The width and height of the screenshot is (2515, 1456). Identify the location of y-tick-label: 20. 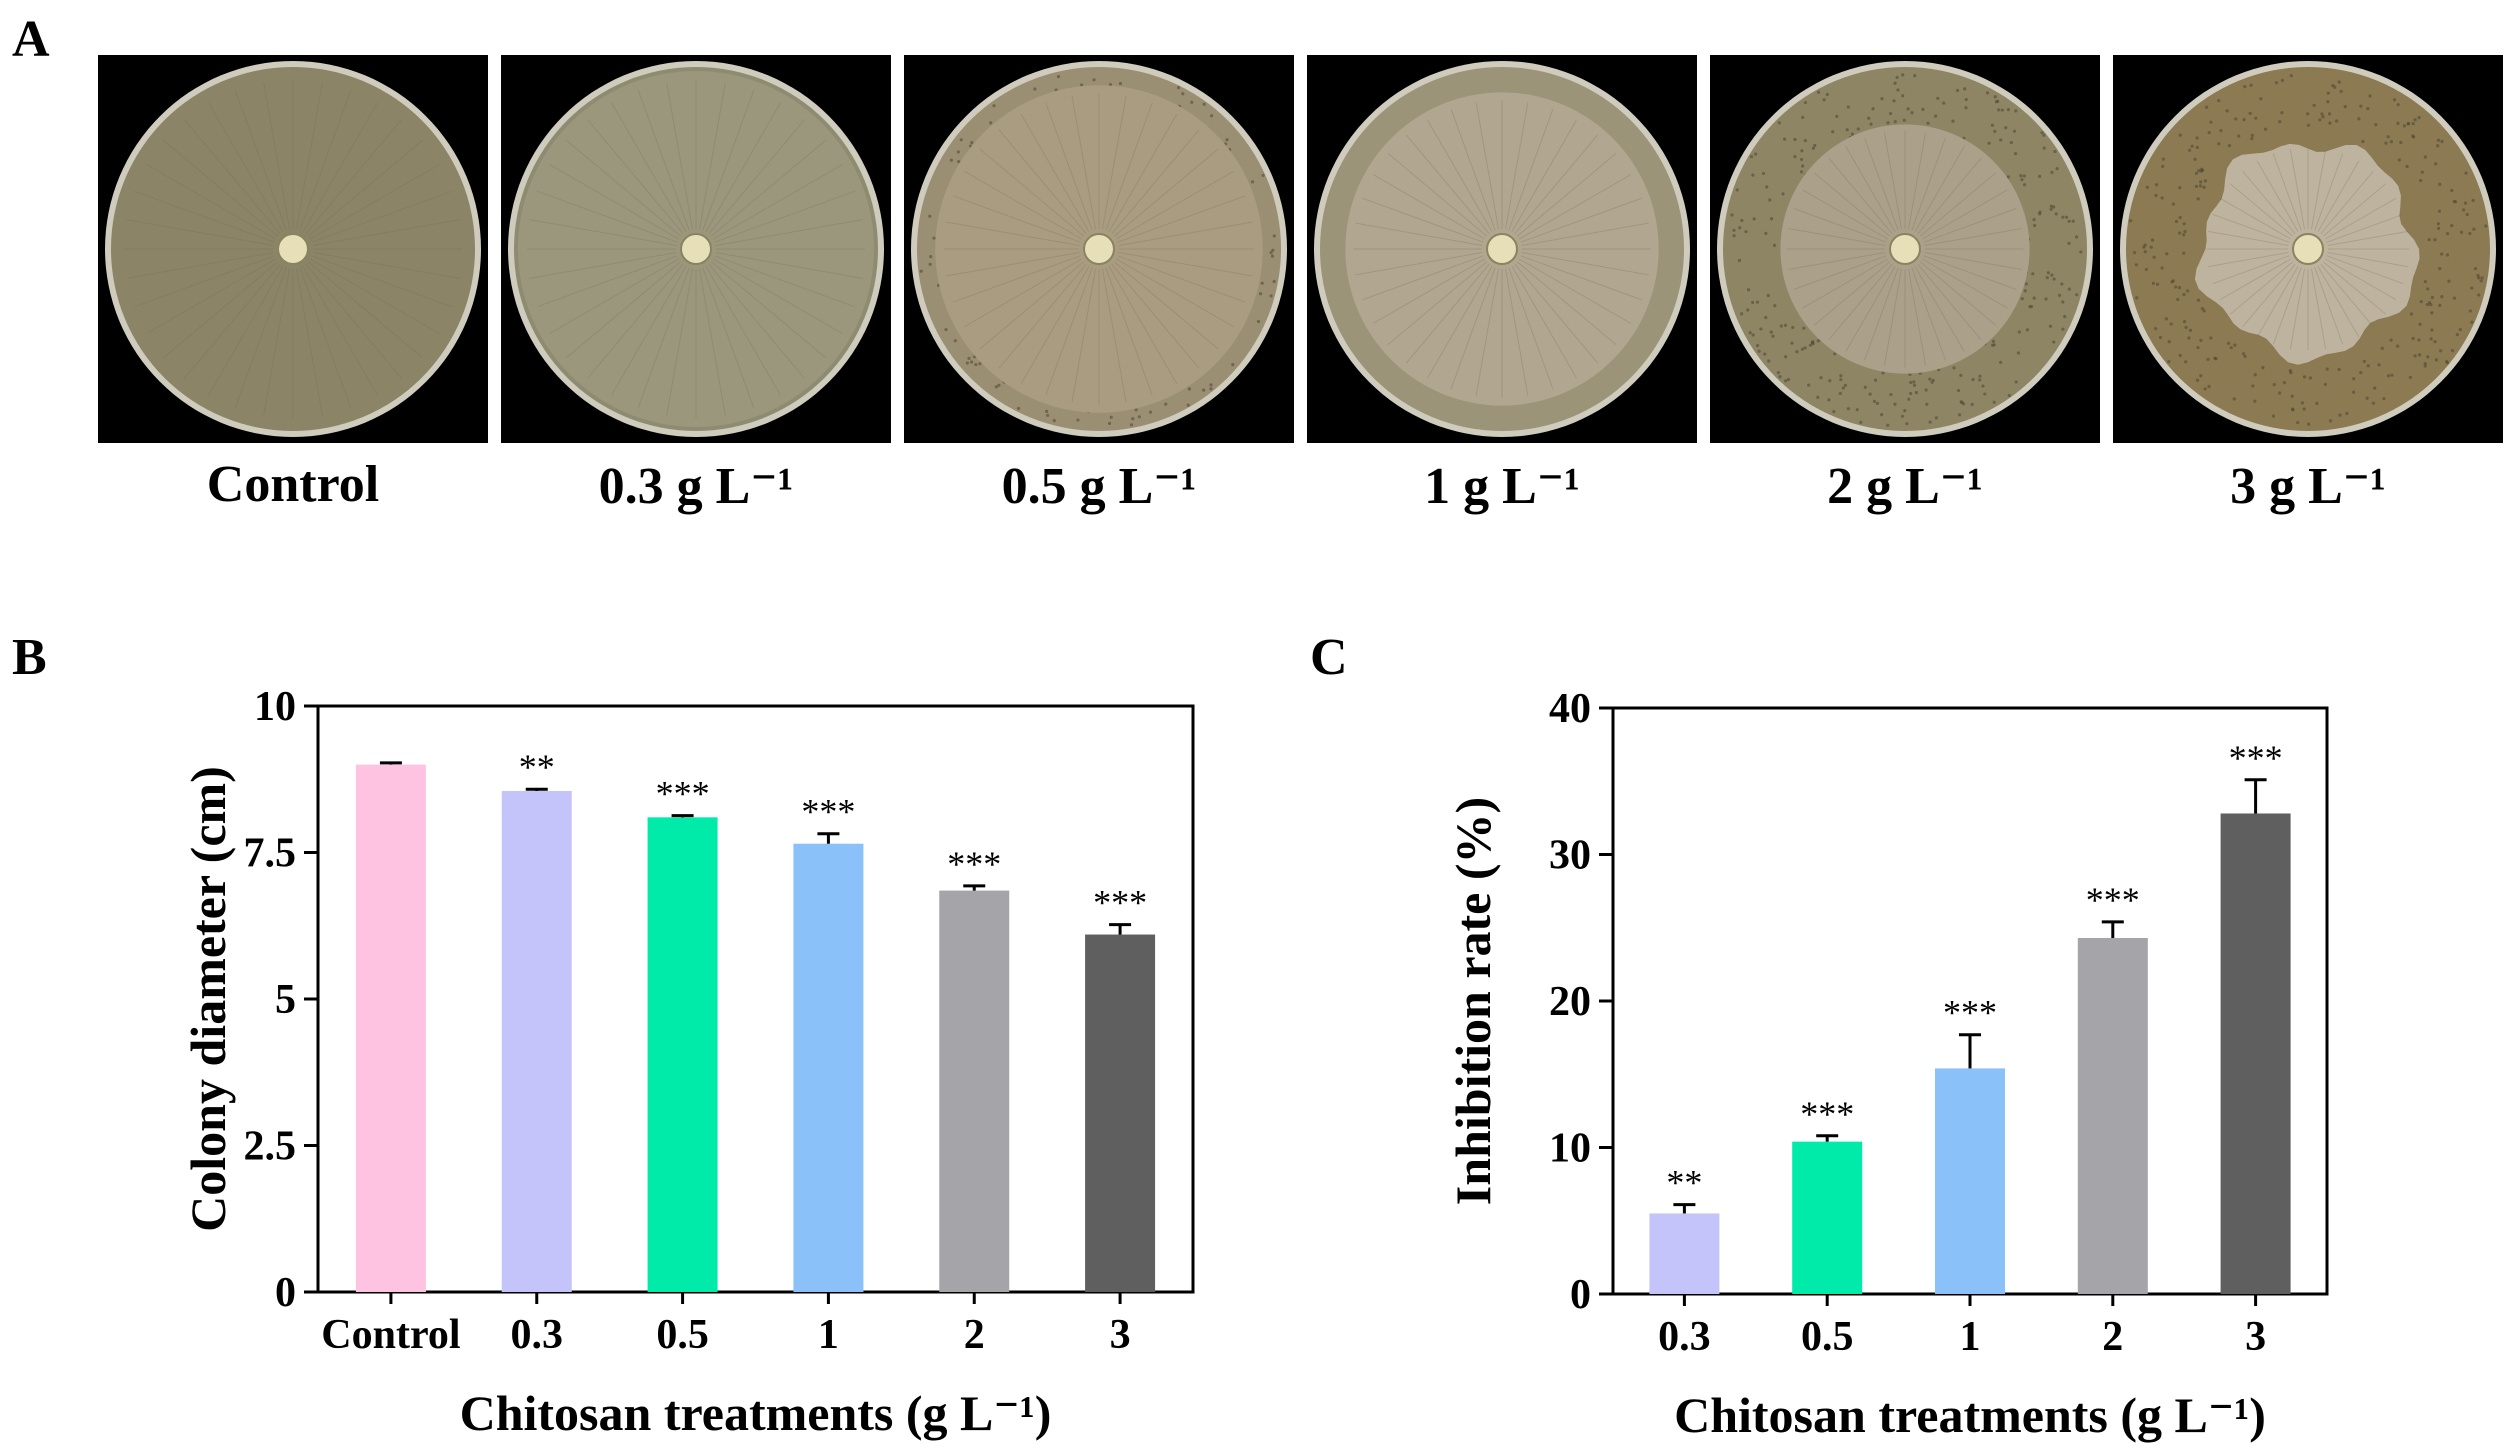
(1570, 1002).